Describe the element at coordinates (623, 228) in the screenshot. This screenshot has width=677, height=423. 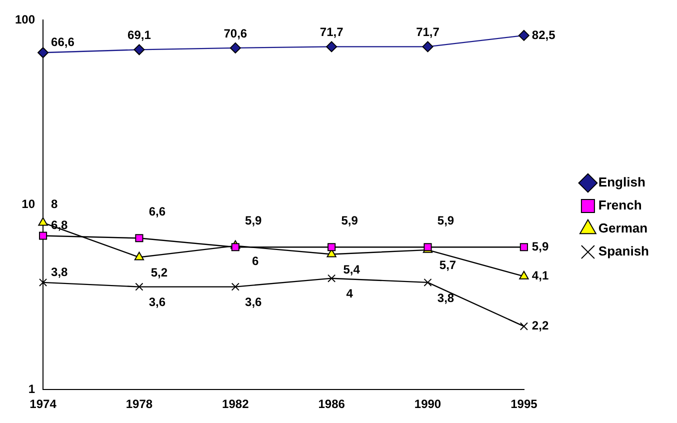
I see `legend-label: German` at that location.